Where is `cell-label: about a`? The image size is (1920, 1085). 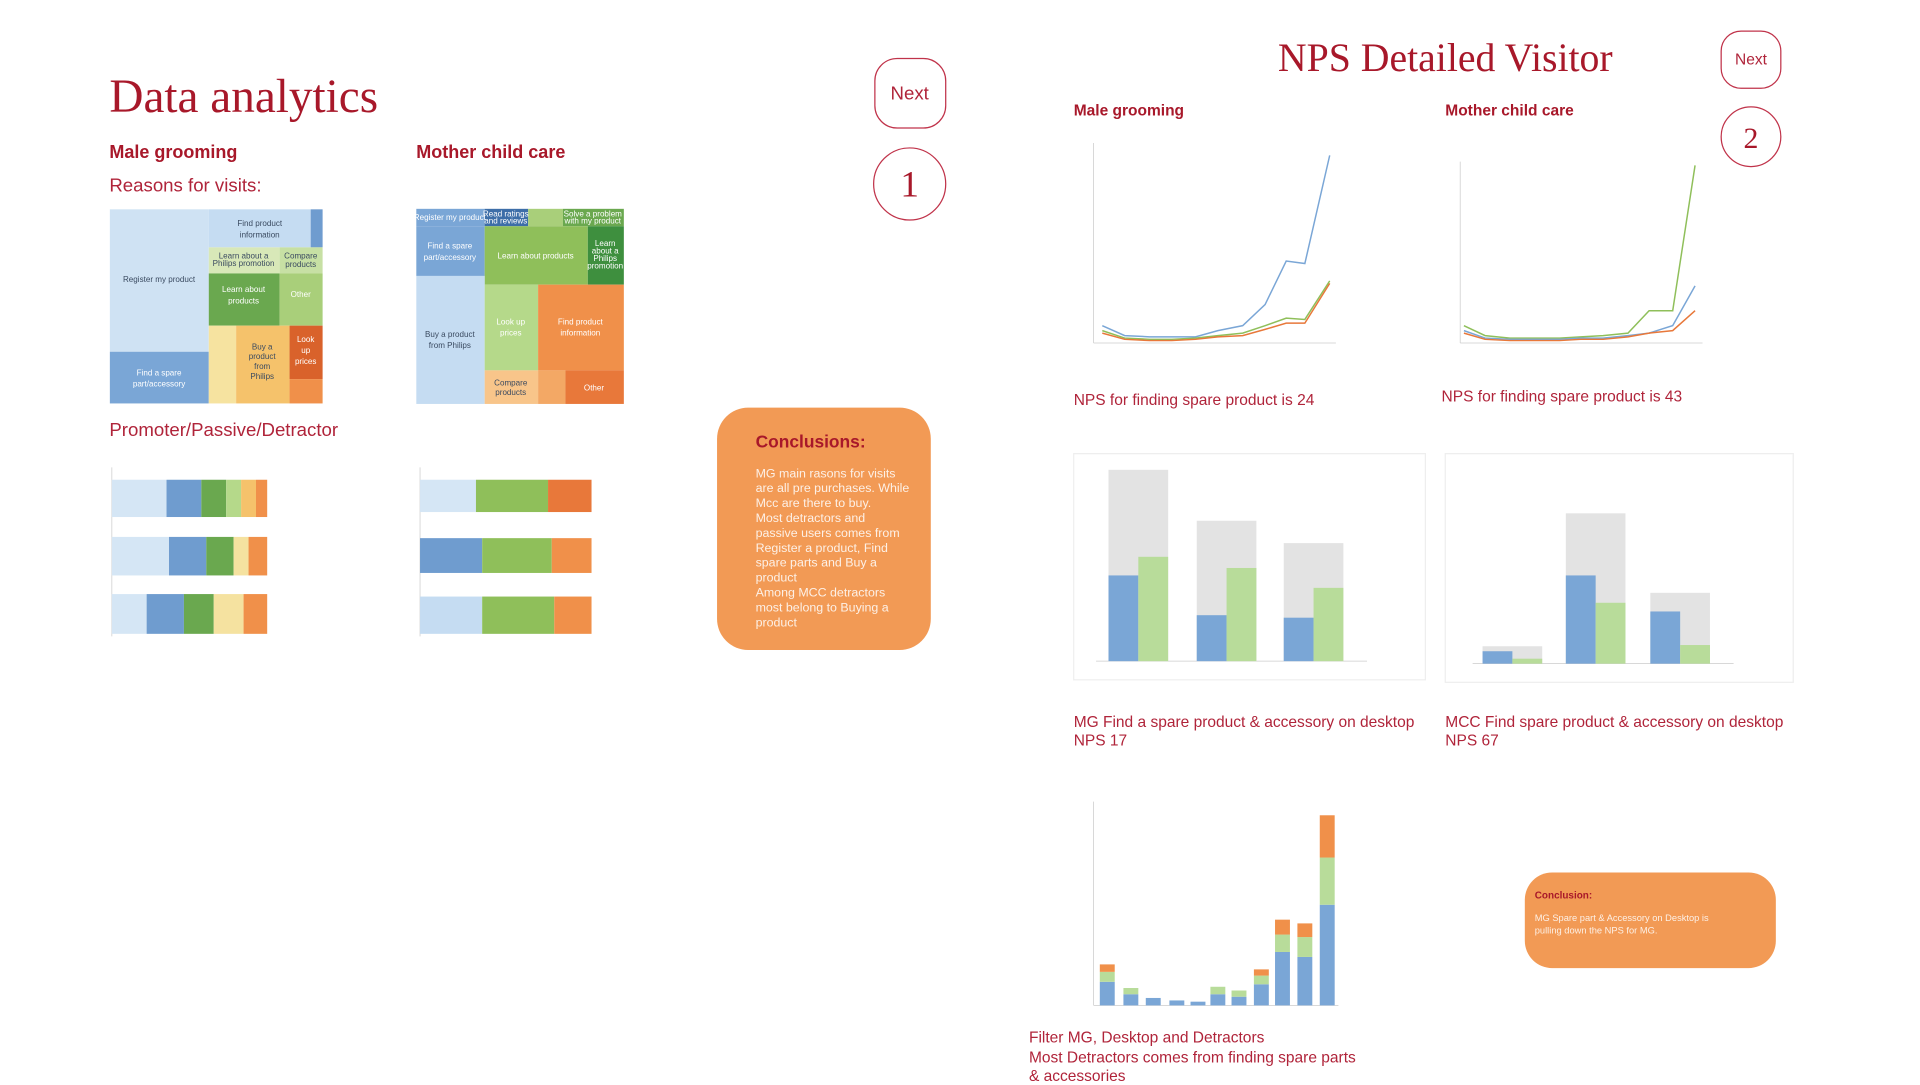
cell-label: about a is located at coordinates (605, 251).